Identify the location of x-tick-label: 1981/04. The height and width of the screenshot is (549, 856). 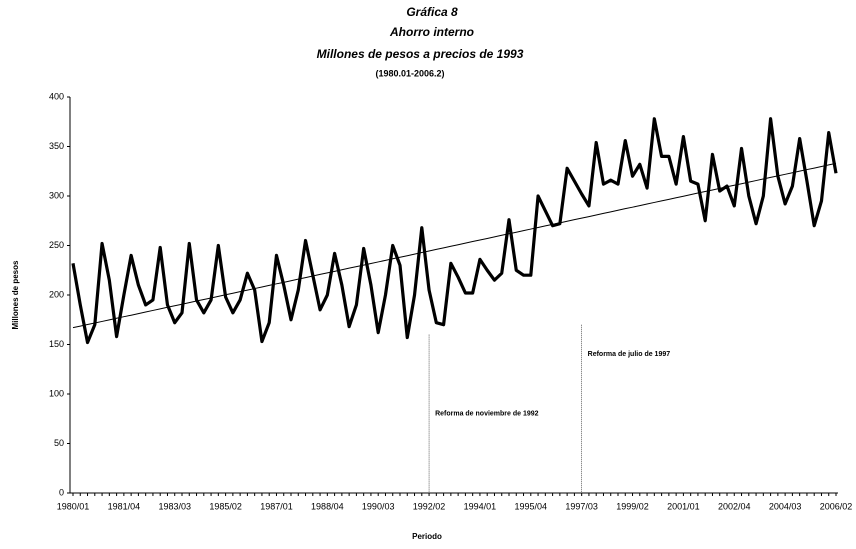
(124, 506).